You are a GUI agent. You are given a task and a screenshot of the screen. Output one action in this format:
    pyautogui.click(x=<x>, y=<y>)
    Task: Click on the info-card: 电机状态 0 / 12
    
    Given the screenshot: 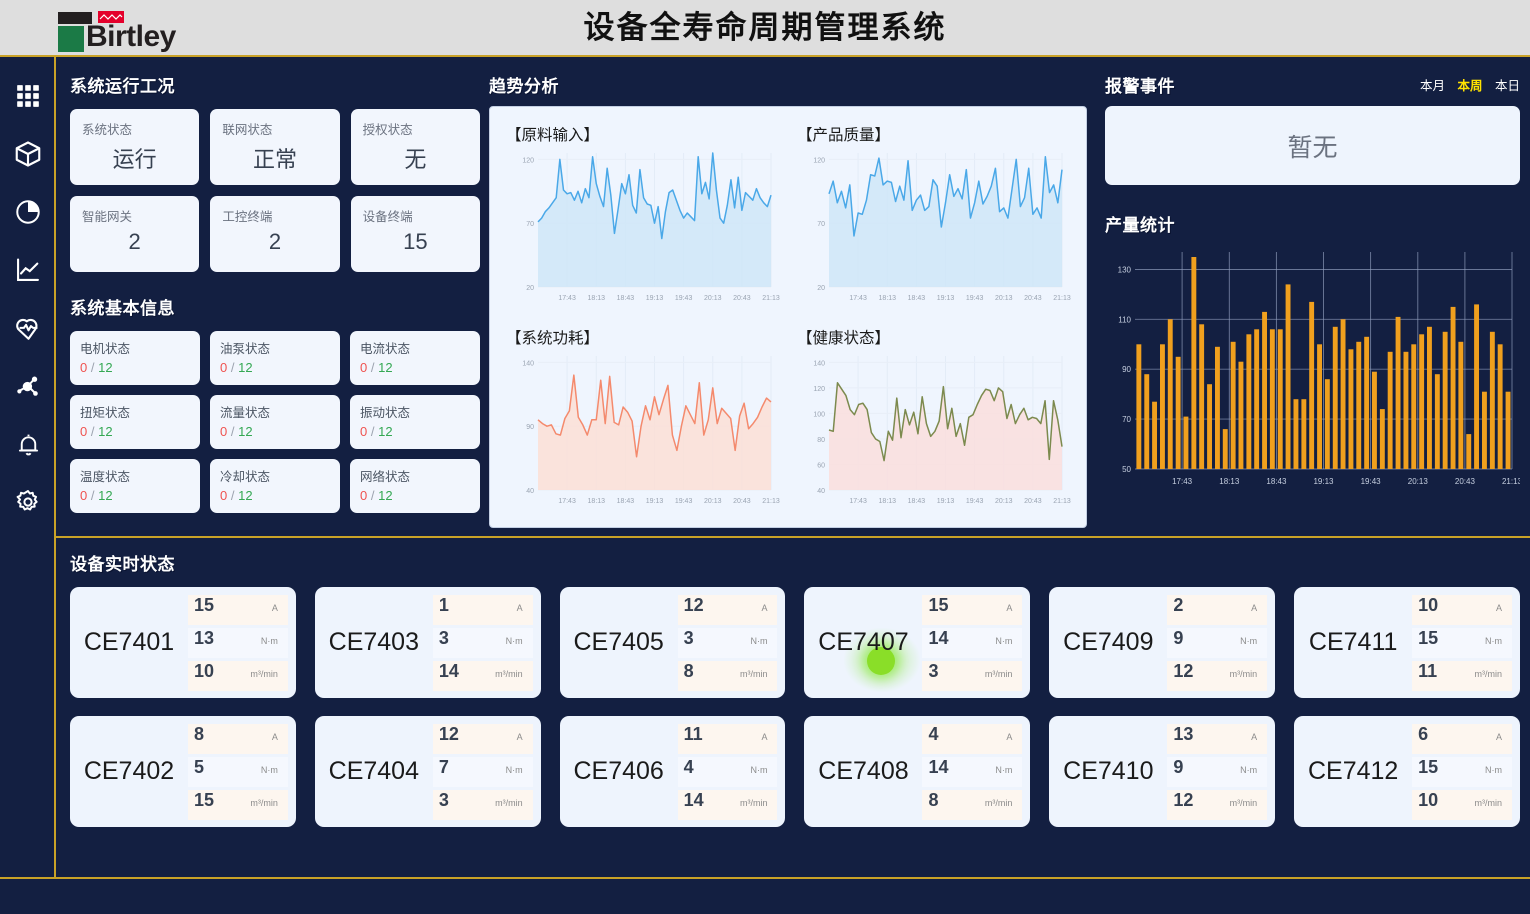 What is the action you would take?
    pyautogui.click(x=135, y=358)
    